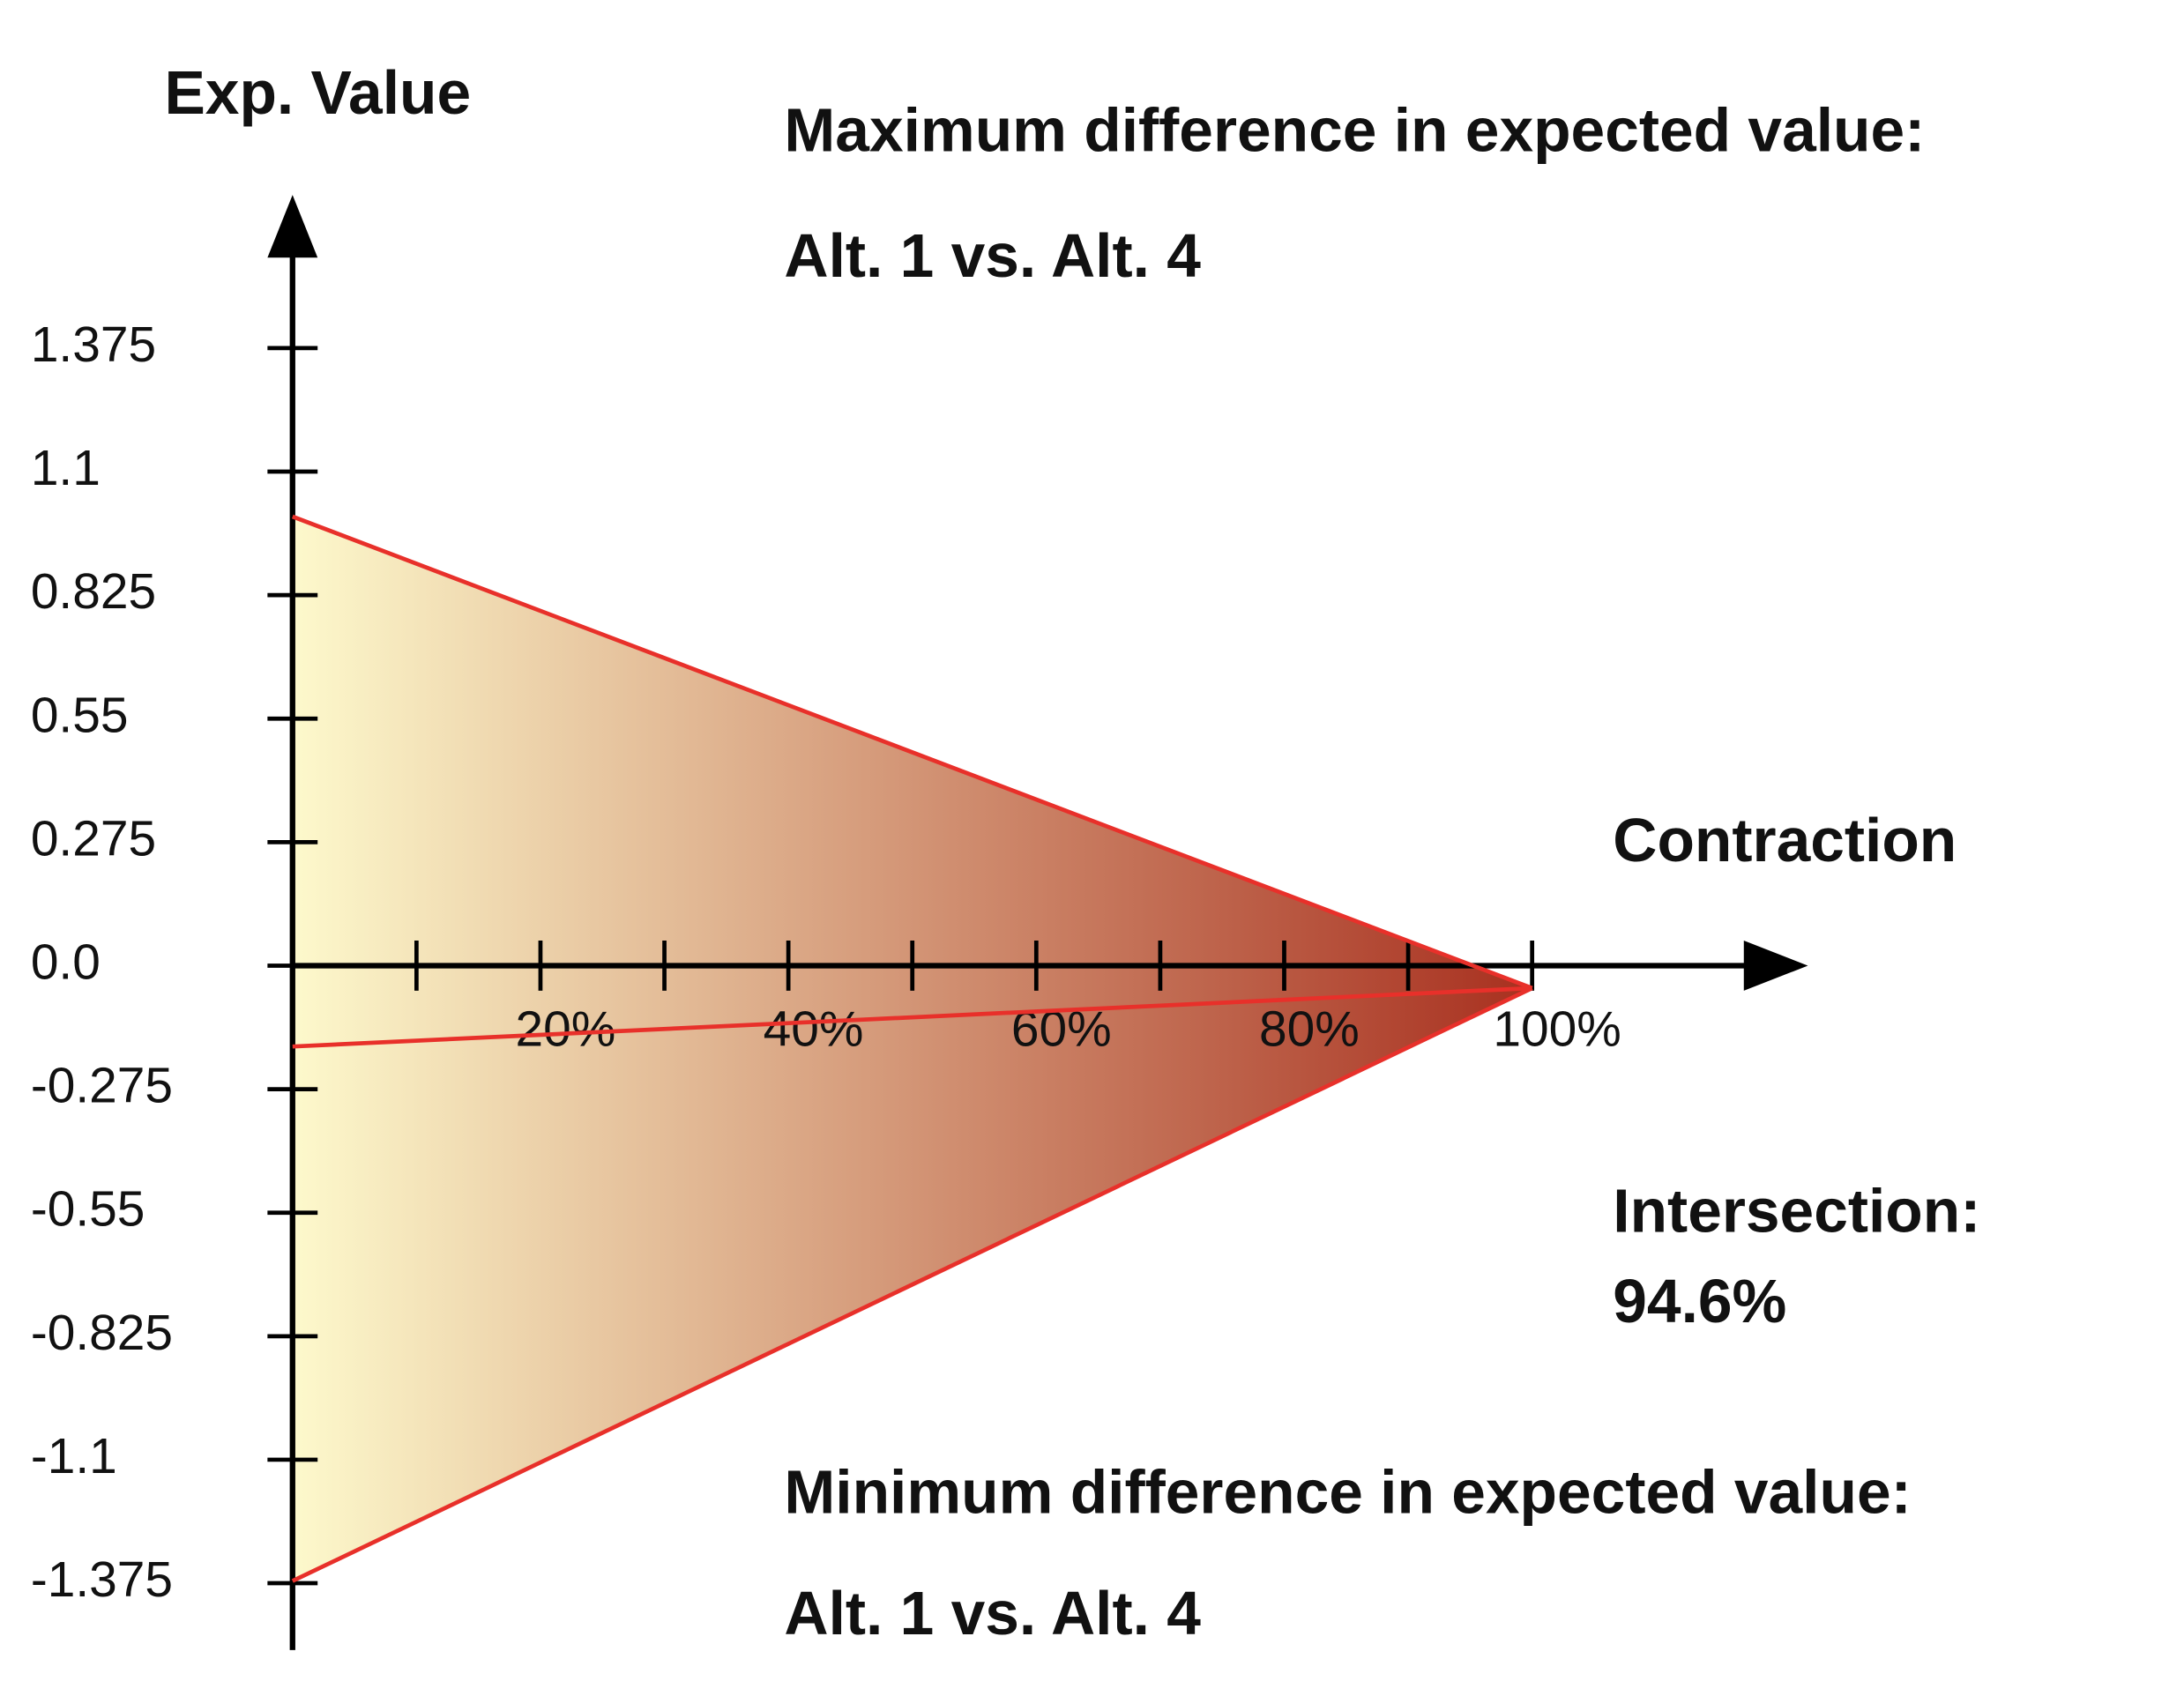 This screenshot has height=1696, width=2184. I want to click on y-tick-label: -0.275, so click(102, 1087).